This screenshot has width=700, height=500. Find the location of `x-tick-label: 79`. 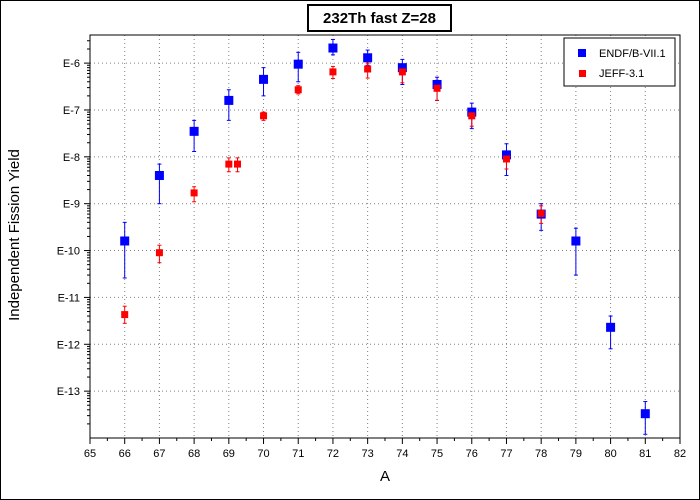

x-tick-label: 79 is located at coordinates (576, 454).